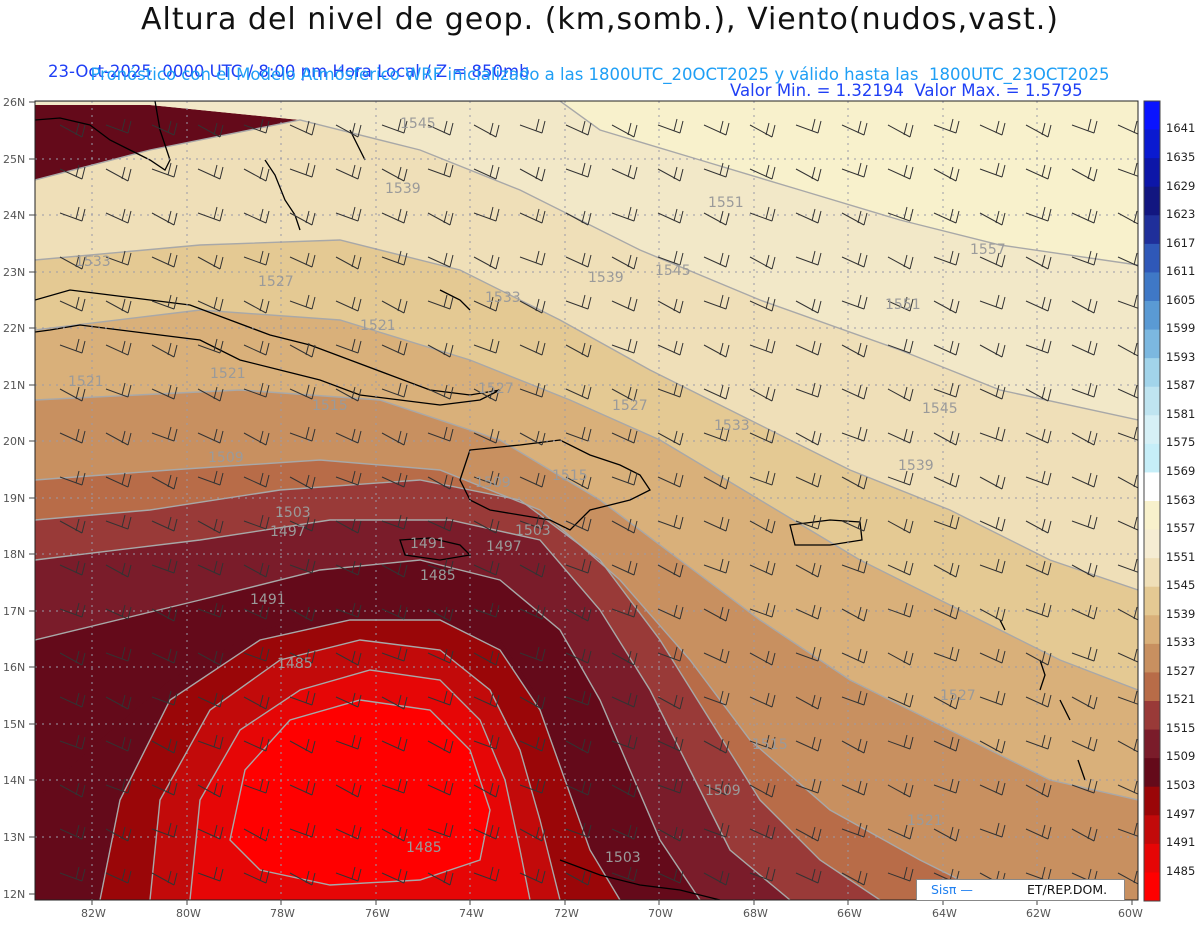 Image resolution: width=1200 pixels, height=927 pixels. I want to click on colorbar-label: 1539, so click(1180, 614).